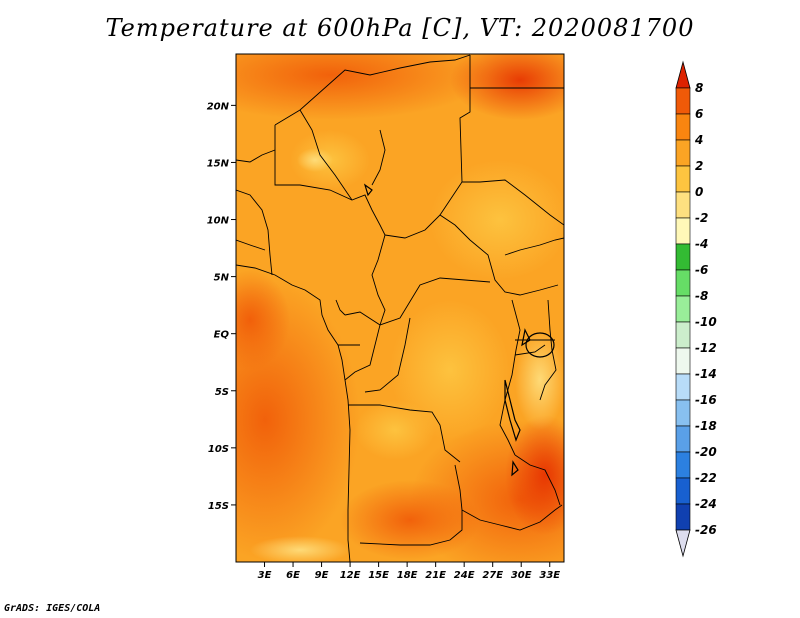  What do you see at coordinates (701, 296) in the screenshot?
I see `colorbar-label: -8` at bounding box center [701, 296].